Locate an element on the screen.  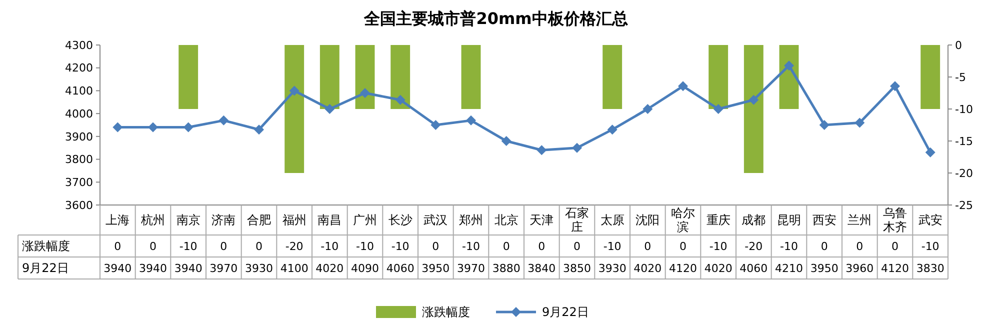
x-tick-label: 哈尔滨 is located at coordinates (683, 220).